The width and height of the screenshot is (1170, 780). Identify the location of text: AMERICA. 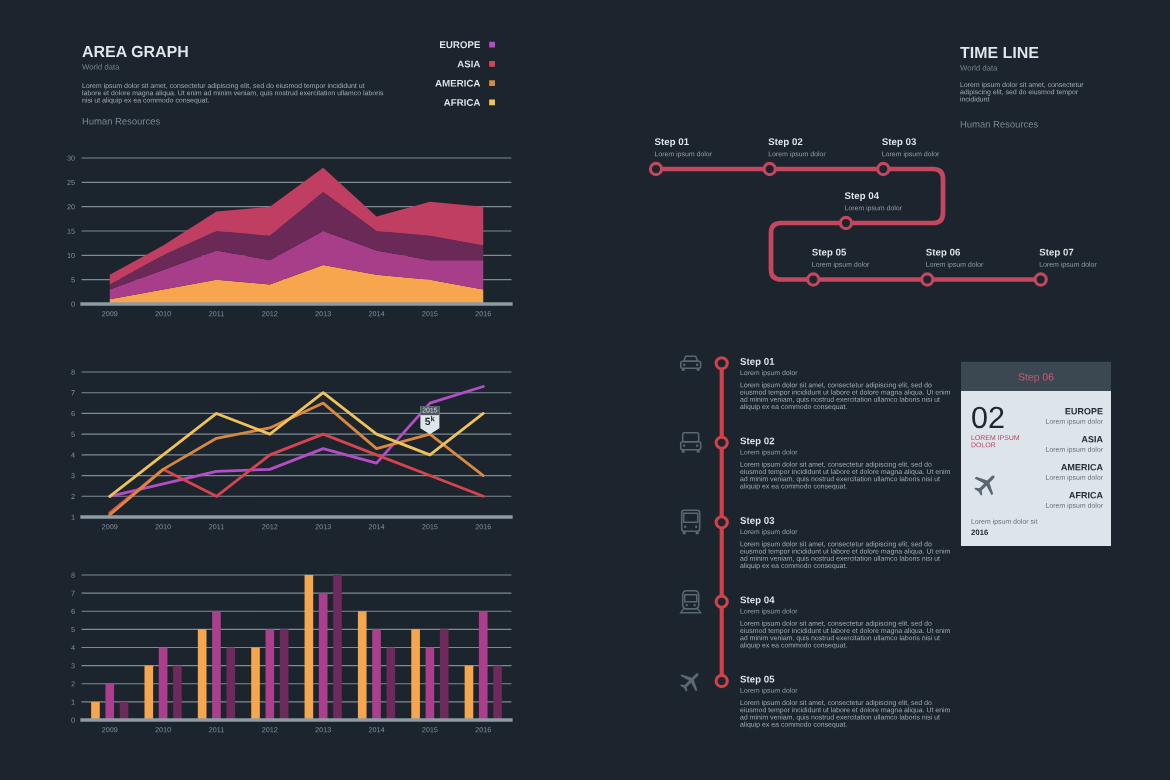
(1082, 467).